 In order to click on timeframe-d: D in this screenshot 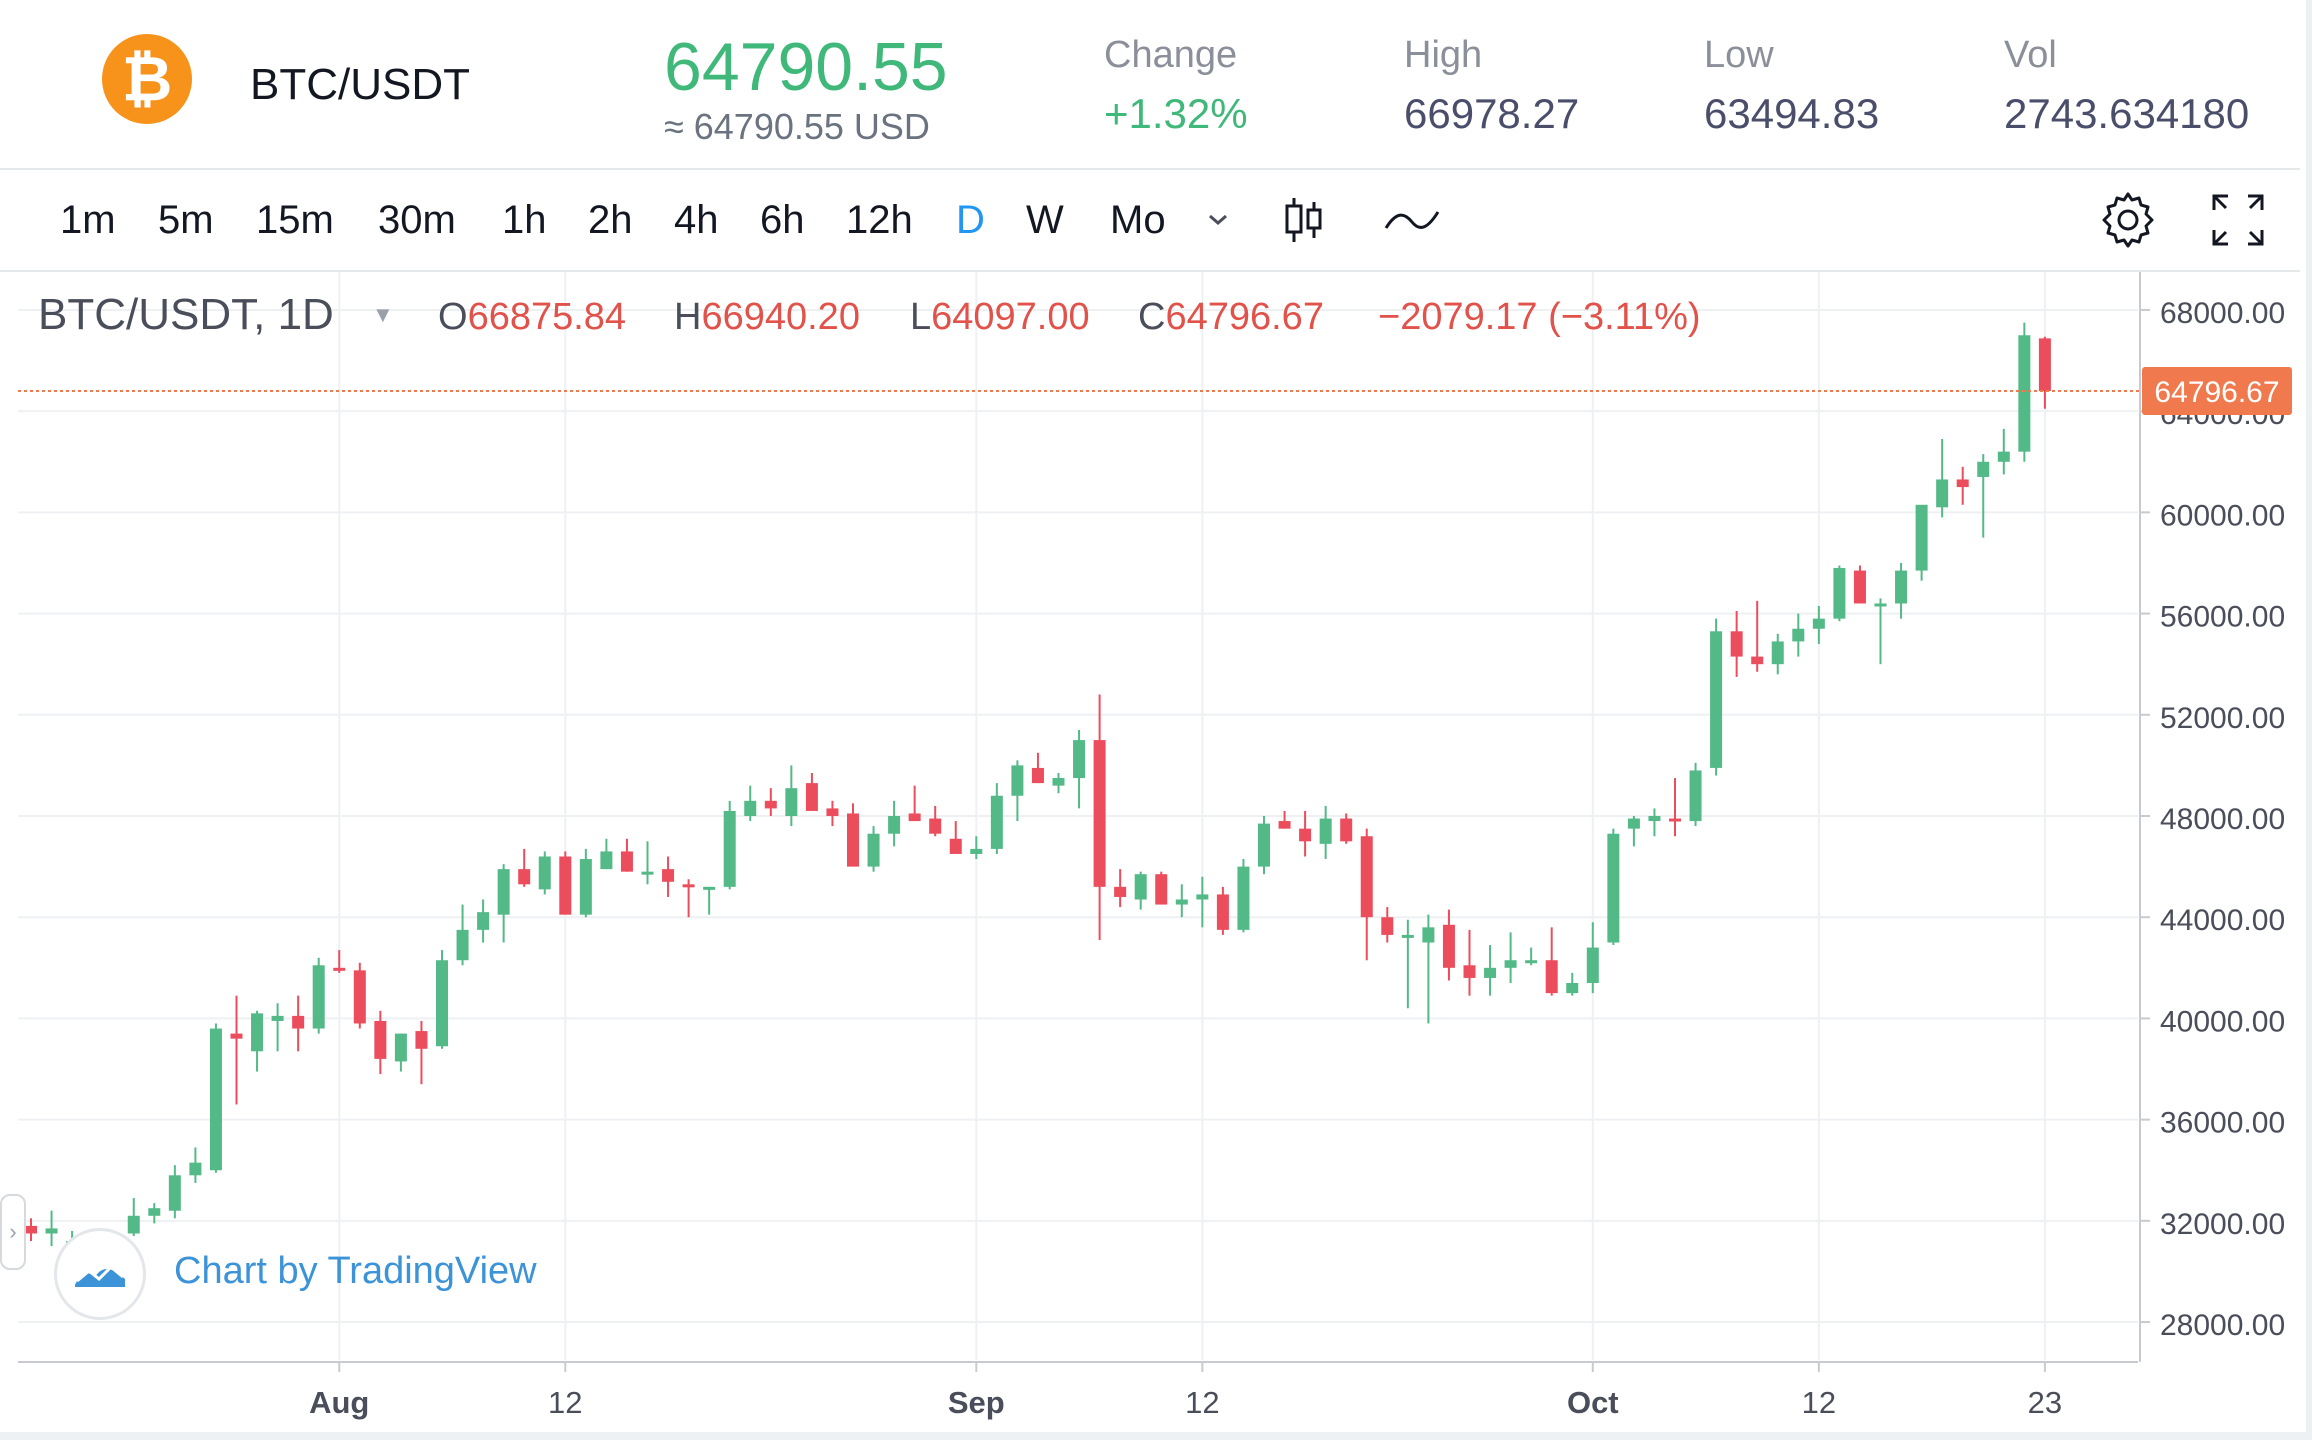, I will do `click(970, 220)`.